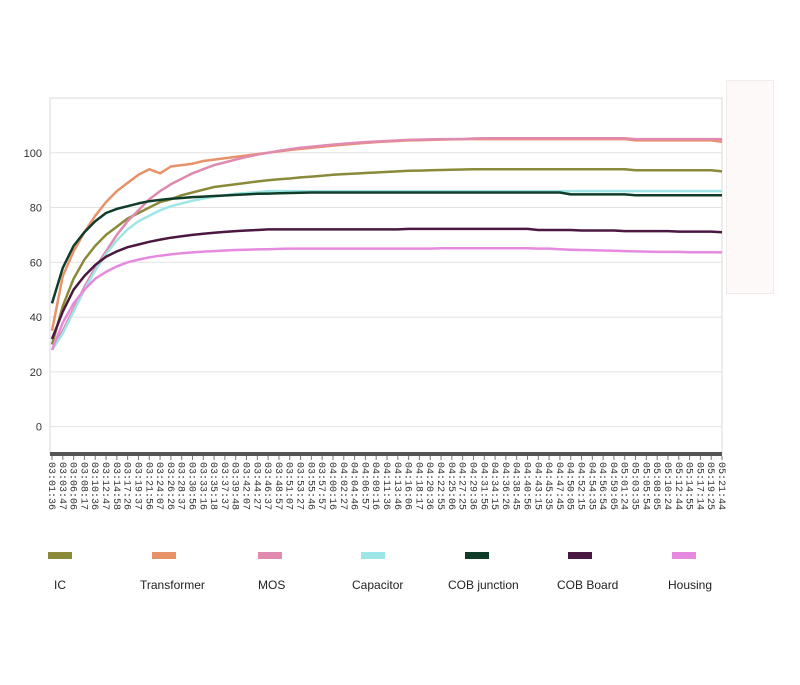 This screenshot has height=685, width=800. Describe the element at coordinates (655, 486) in the screenshot. I see `x-tick-label: 05:08:05` at that location.